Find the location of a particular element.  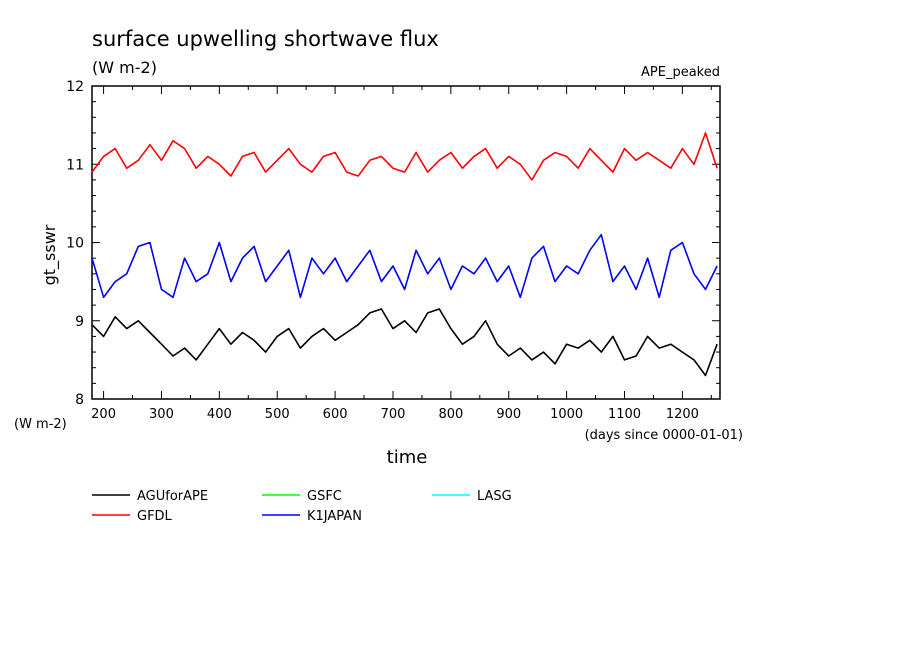

y-tick-label: 11 is located at coordinates (75, 165).